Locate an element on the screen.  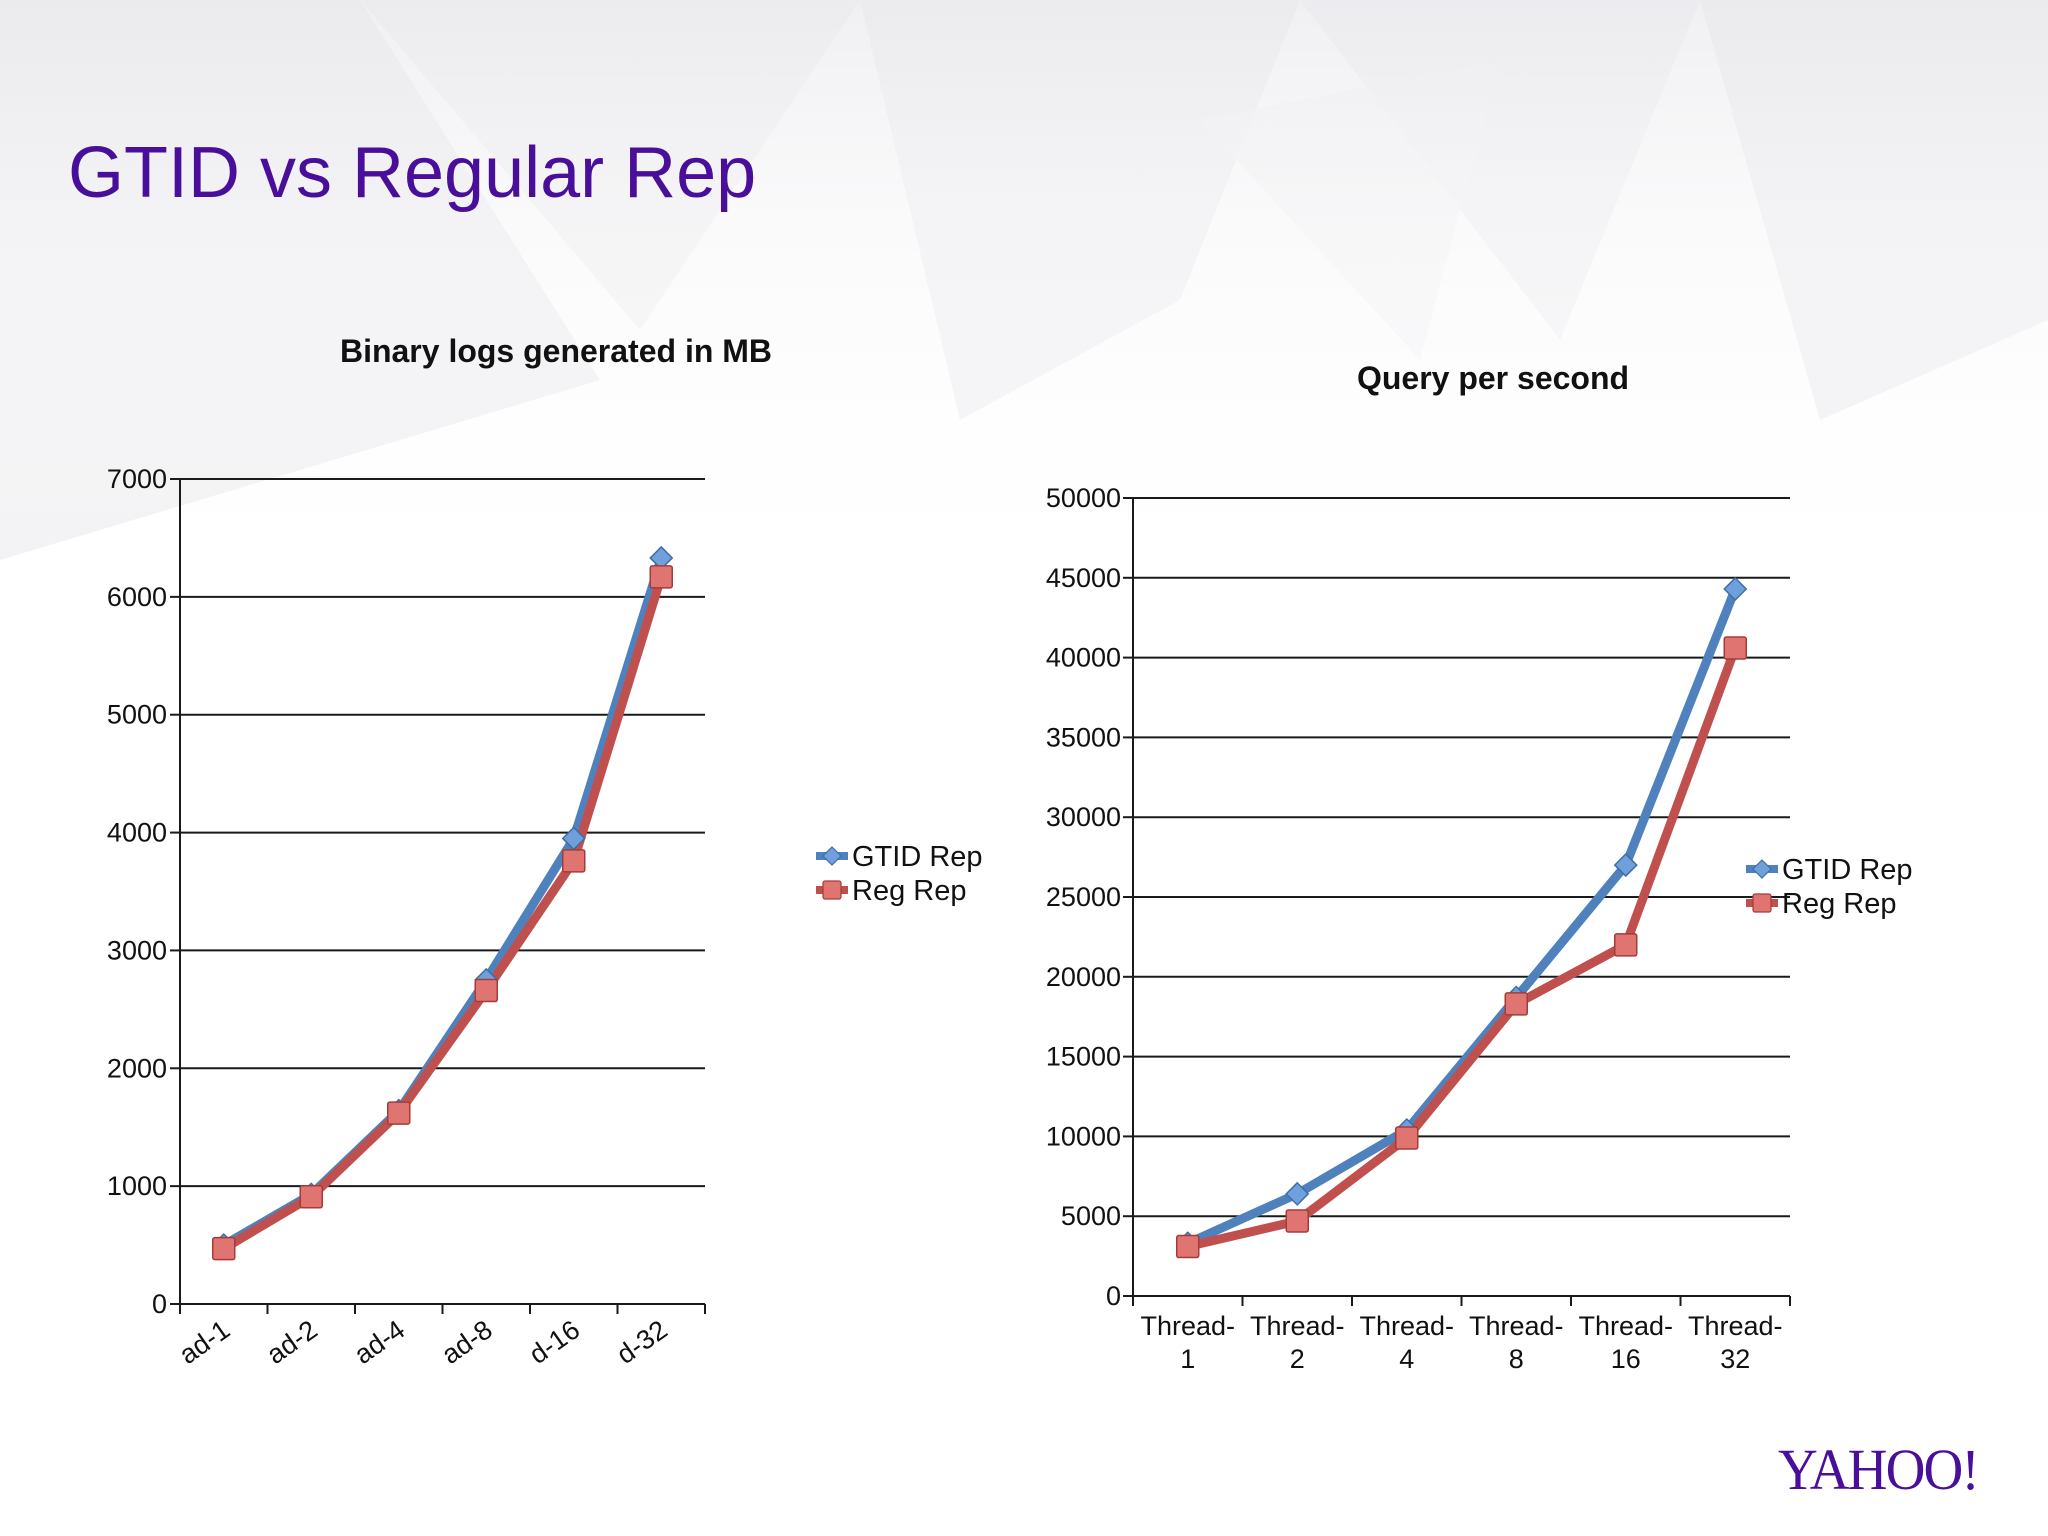
y-tick-label: 50000 is located at coordinates (1083, 498).